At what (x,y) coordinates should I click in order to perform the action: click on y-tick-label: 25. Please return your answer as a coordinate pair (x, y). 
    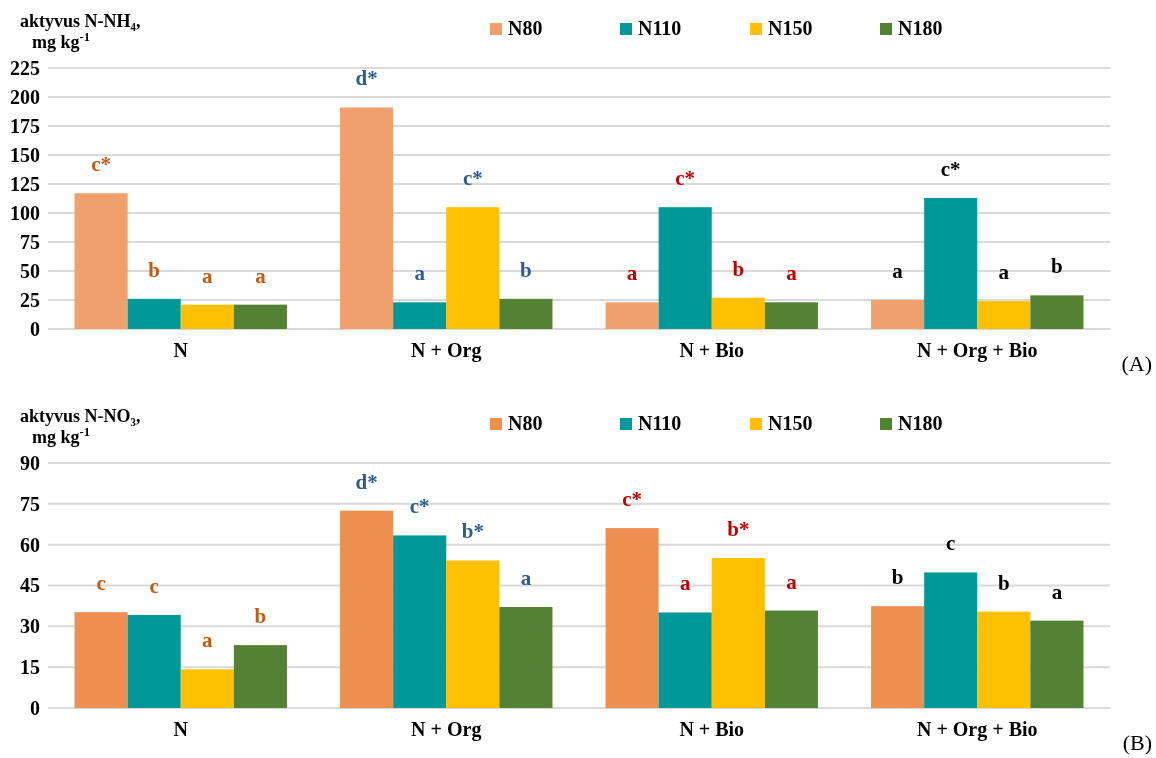
    Looking at the image, I should click on (30, 299).